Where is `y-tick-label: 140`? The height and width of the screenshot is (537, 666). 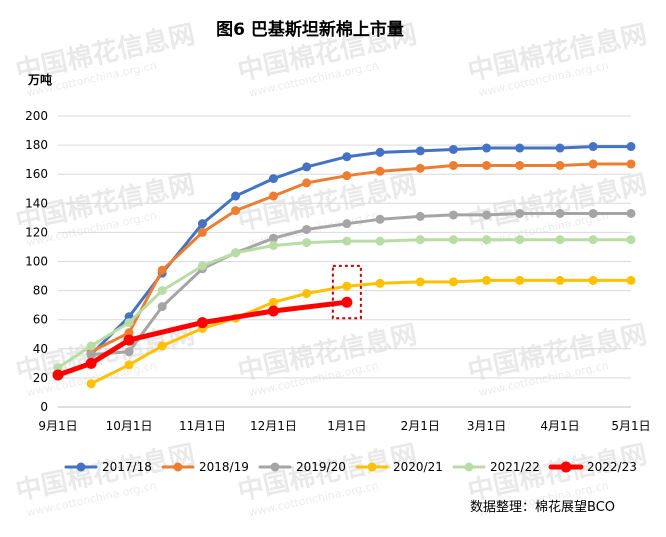 y-tick-label: 140 is located at coordinates (36, 203).